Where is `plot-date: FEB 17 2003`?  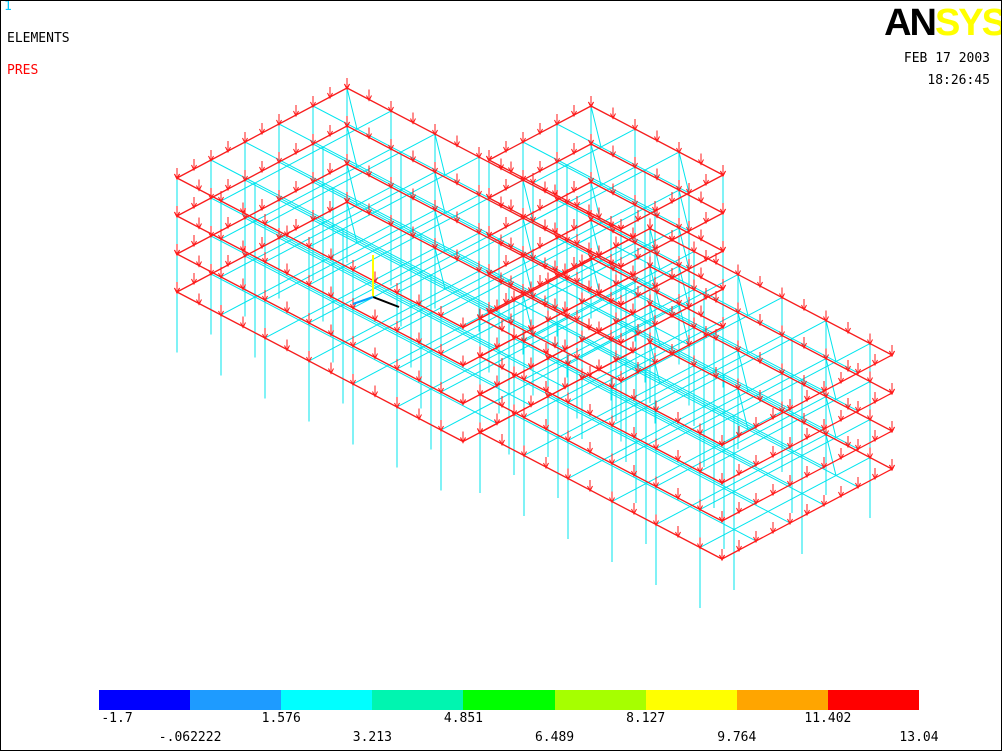 plot-date: FEB 17 2003 is located at coordinates (946, 58).